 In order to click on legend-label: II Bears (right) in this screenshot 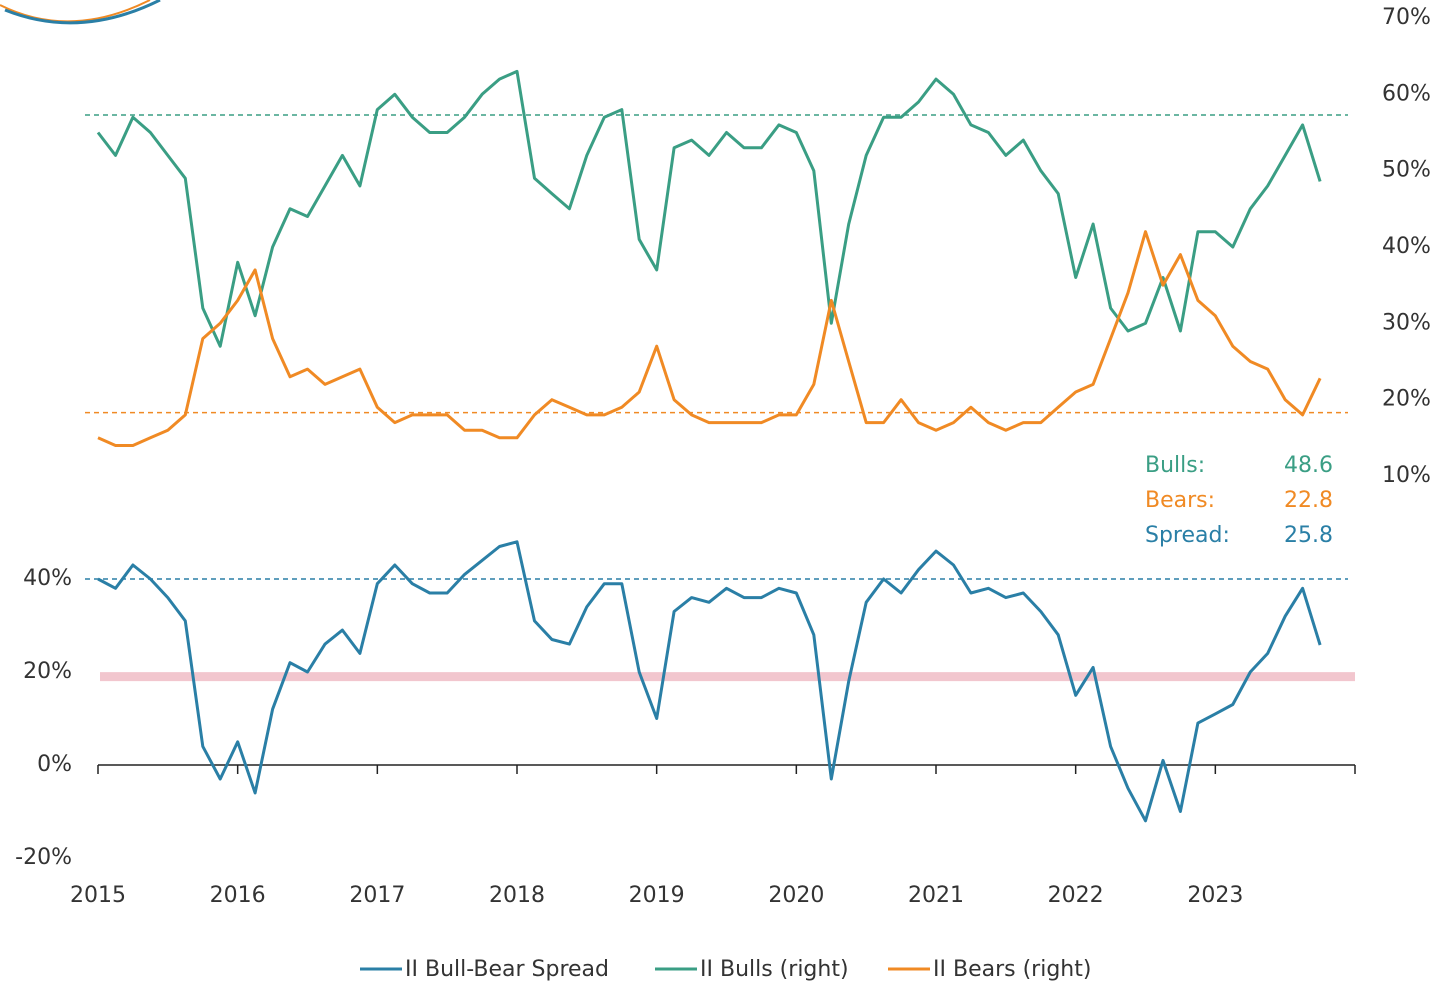, I will do `click(1012, 969)`.